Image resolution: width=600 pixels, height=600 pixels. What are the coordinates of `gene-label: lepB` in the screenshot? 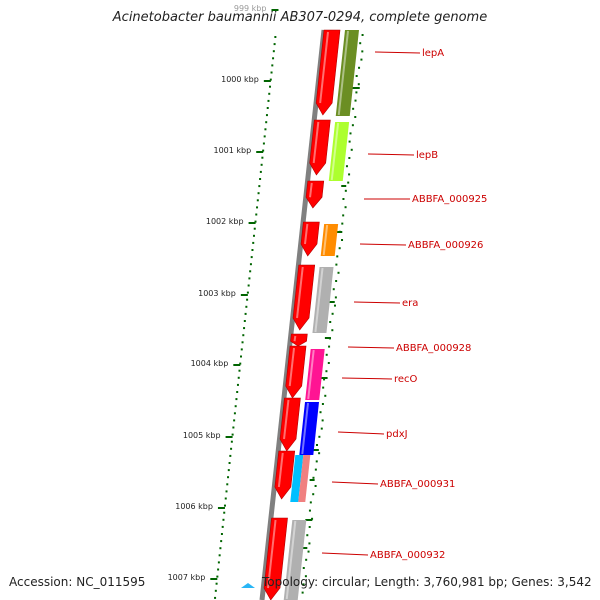 It's located at (427, 155).